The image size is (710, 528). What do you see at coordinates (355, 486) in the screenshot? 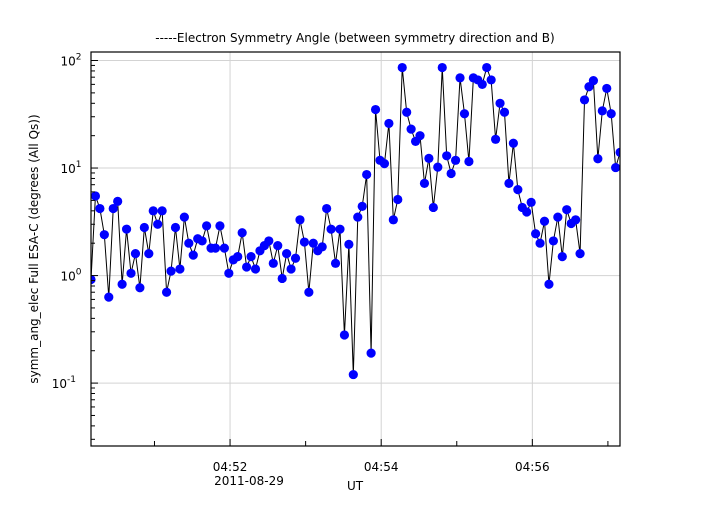
I see `x-axis-label: UT` at bounding box center [355, 486].